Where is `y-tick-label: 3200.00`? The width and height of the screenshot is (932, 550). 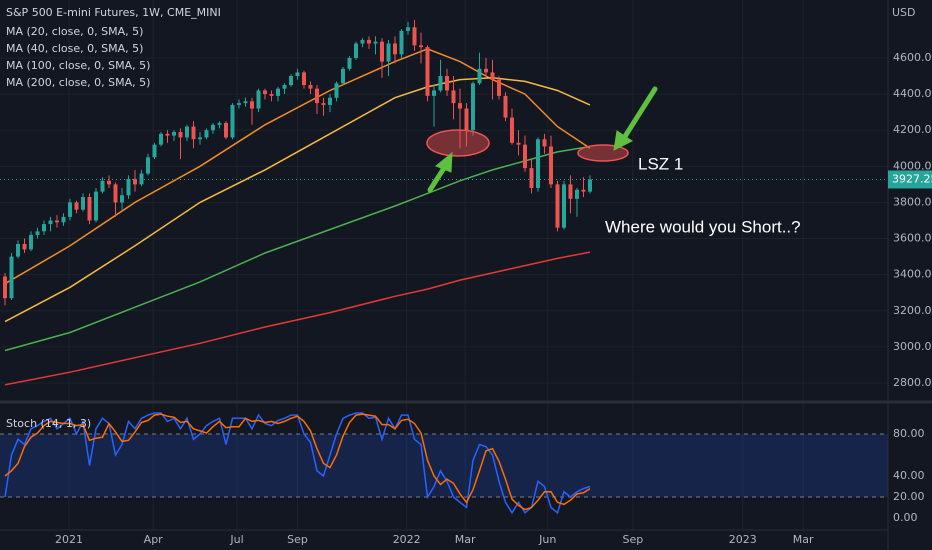
y-tick-label: 3200.00 is located at coordinates (912, 310).